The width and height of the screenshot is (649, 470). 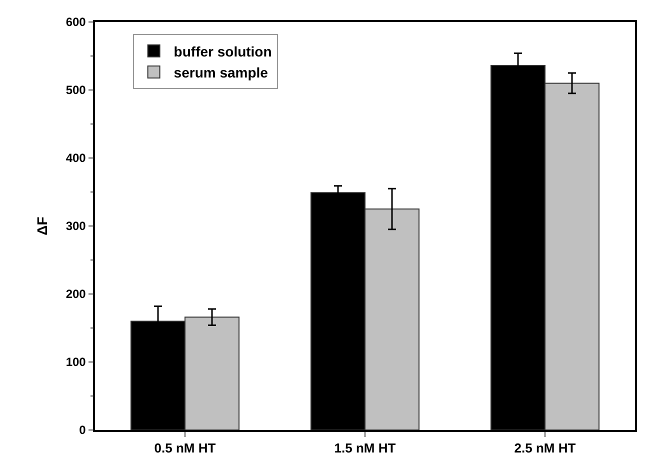 I want to click on x-tick-label: 1.5 nM HT, so click(x=365, y=448).